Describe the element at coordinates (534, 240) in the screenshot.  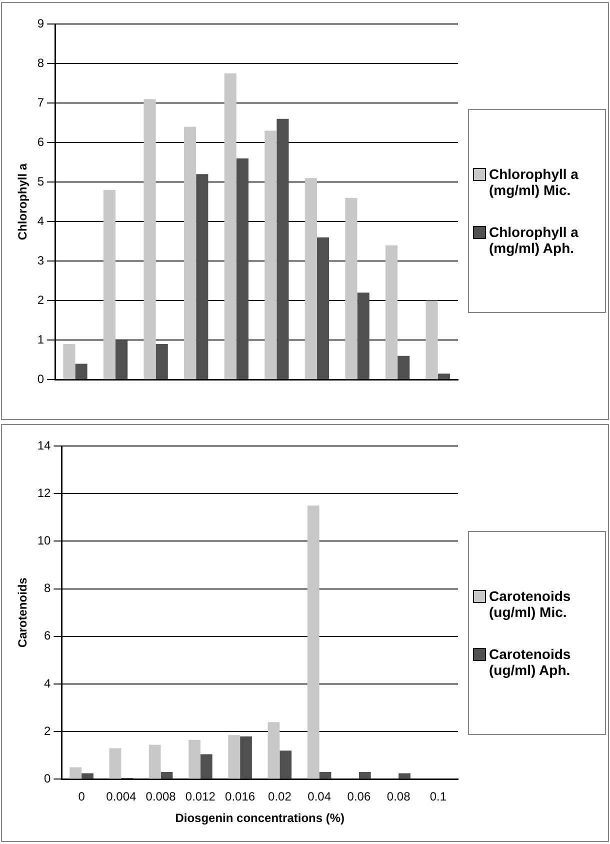
I see `legend-label: Chlorophyll a (mg/ml) Aph.` at that location.